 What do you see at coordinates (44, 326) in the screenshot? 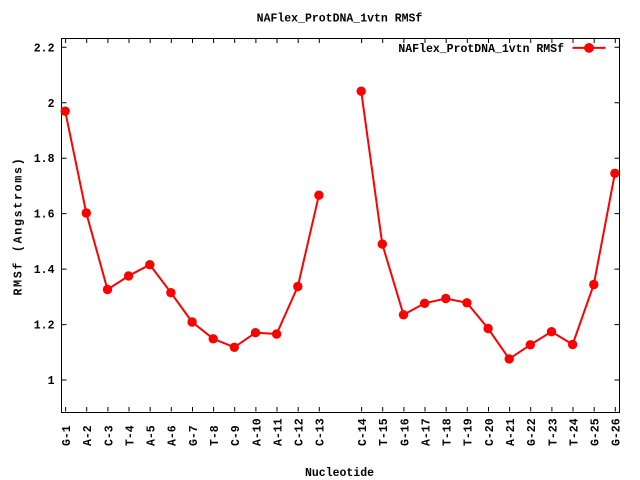
I see `svg-text: 1.2` at bounding box center [44, 326].